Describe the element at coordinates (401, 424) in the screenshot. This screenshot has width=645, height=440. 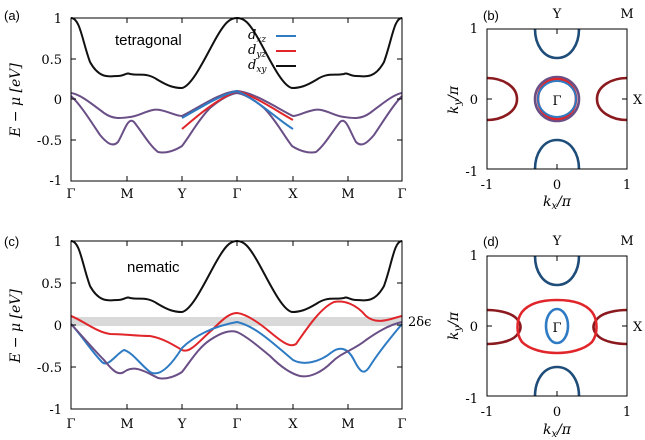
I see `c-xtick-gamma-2: Γ` at that location.